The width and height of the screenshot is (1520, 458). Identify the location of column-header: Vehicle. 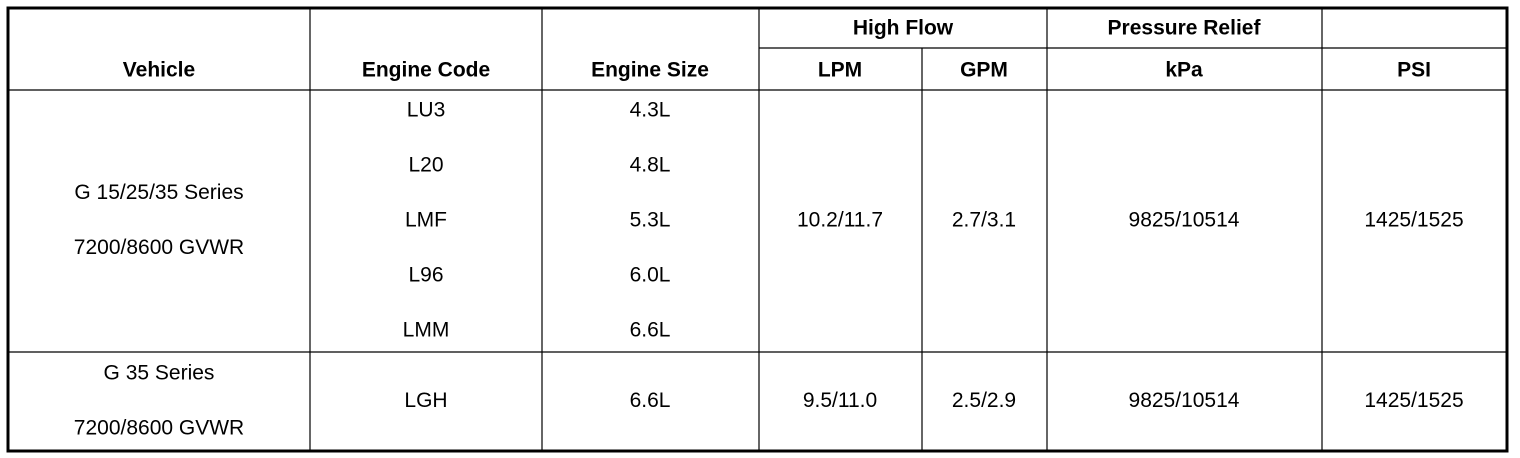
(159, 70).